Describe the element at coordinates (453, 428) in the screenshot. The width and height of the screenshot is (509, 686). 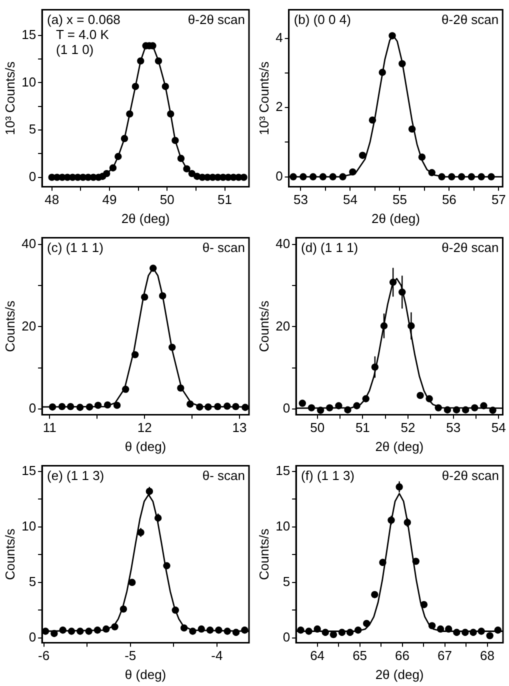
I see `x-tick-label: 53` at that location.